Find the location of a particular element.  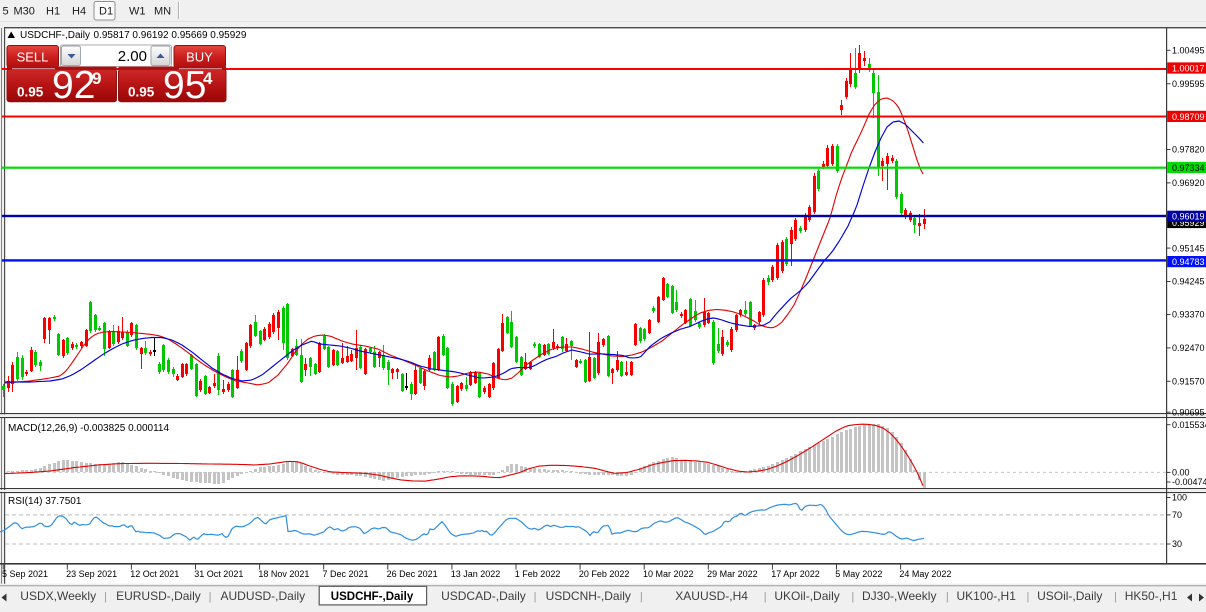

svg-text: XAUUSD-,H4 is located at coordinates (711, 596).